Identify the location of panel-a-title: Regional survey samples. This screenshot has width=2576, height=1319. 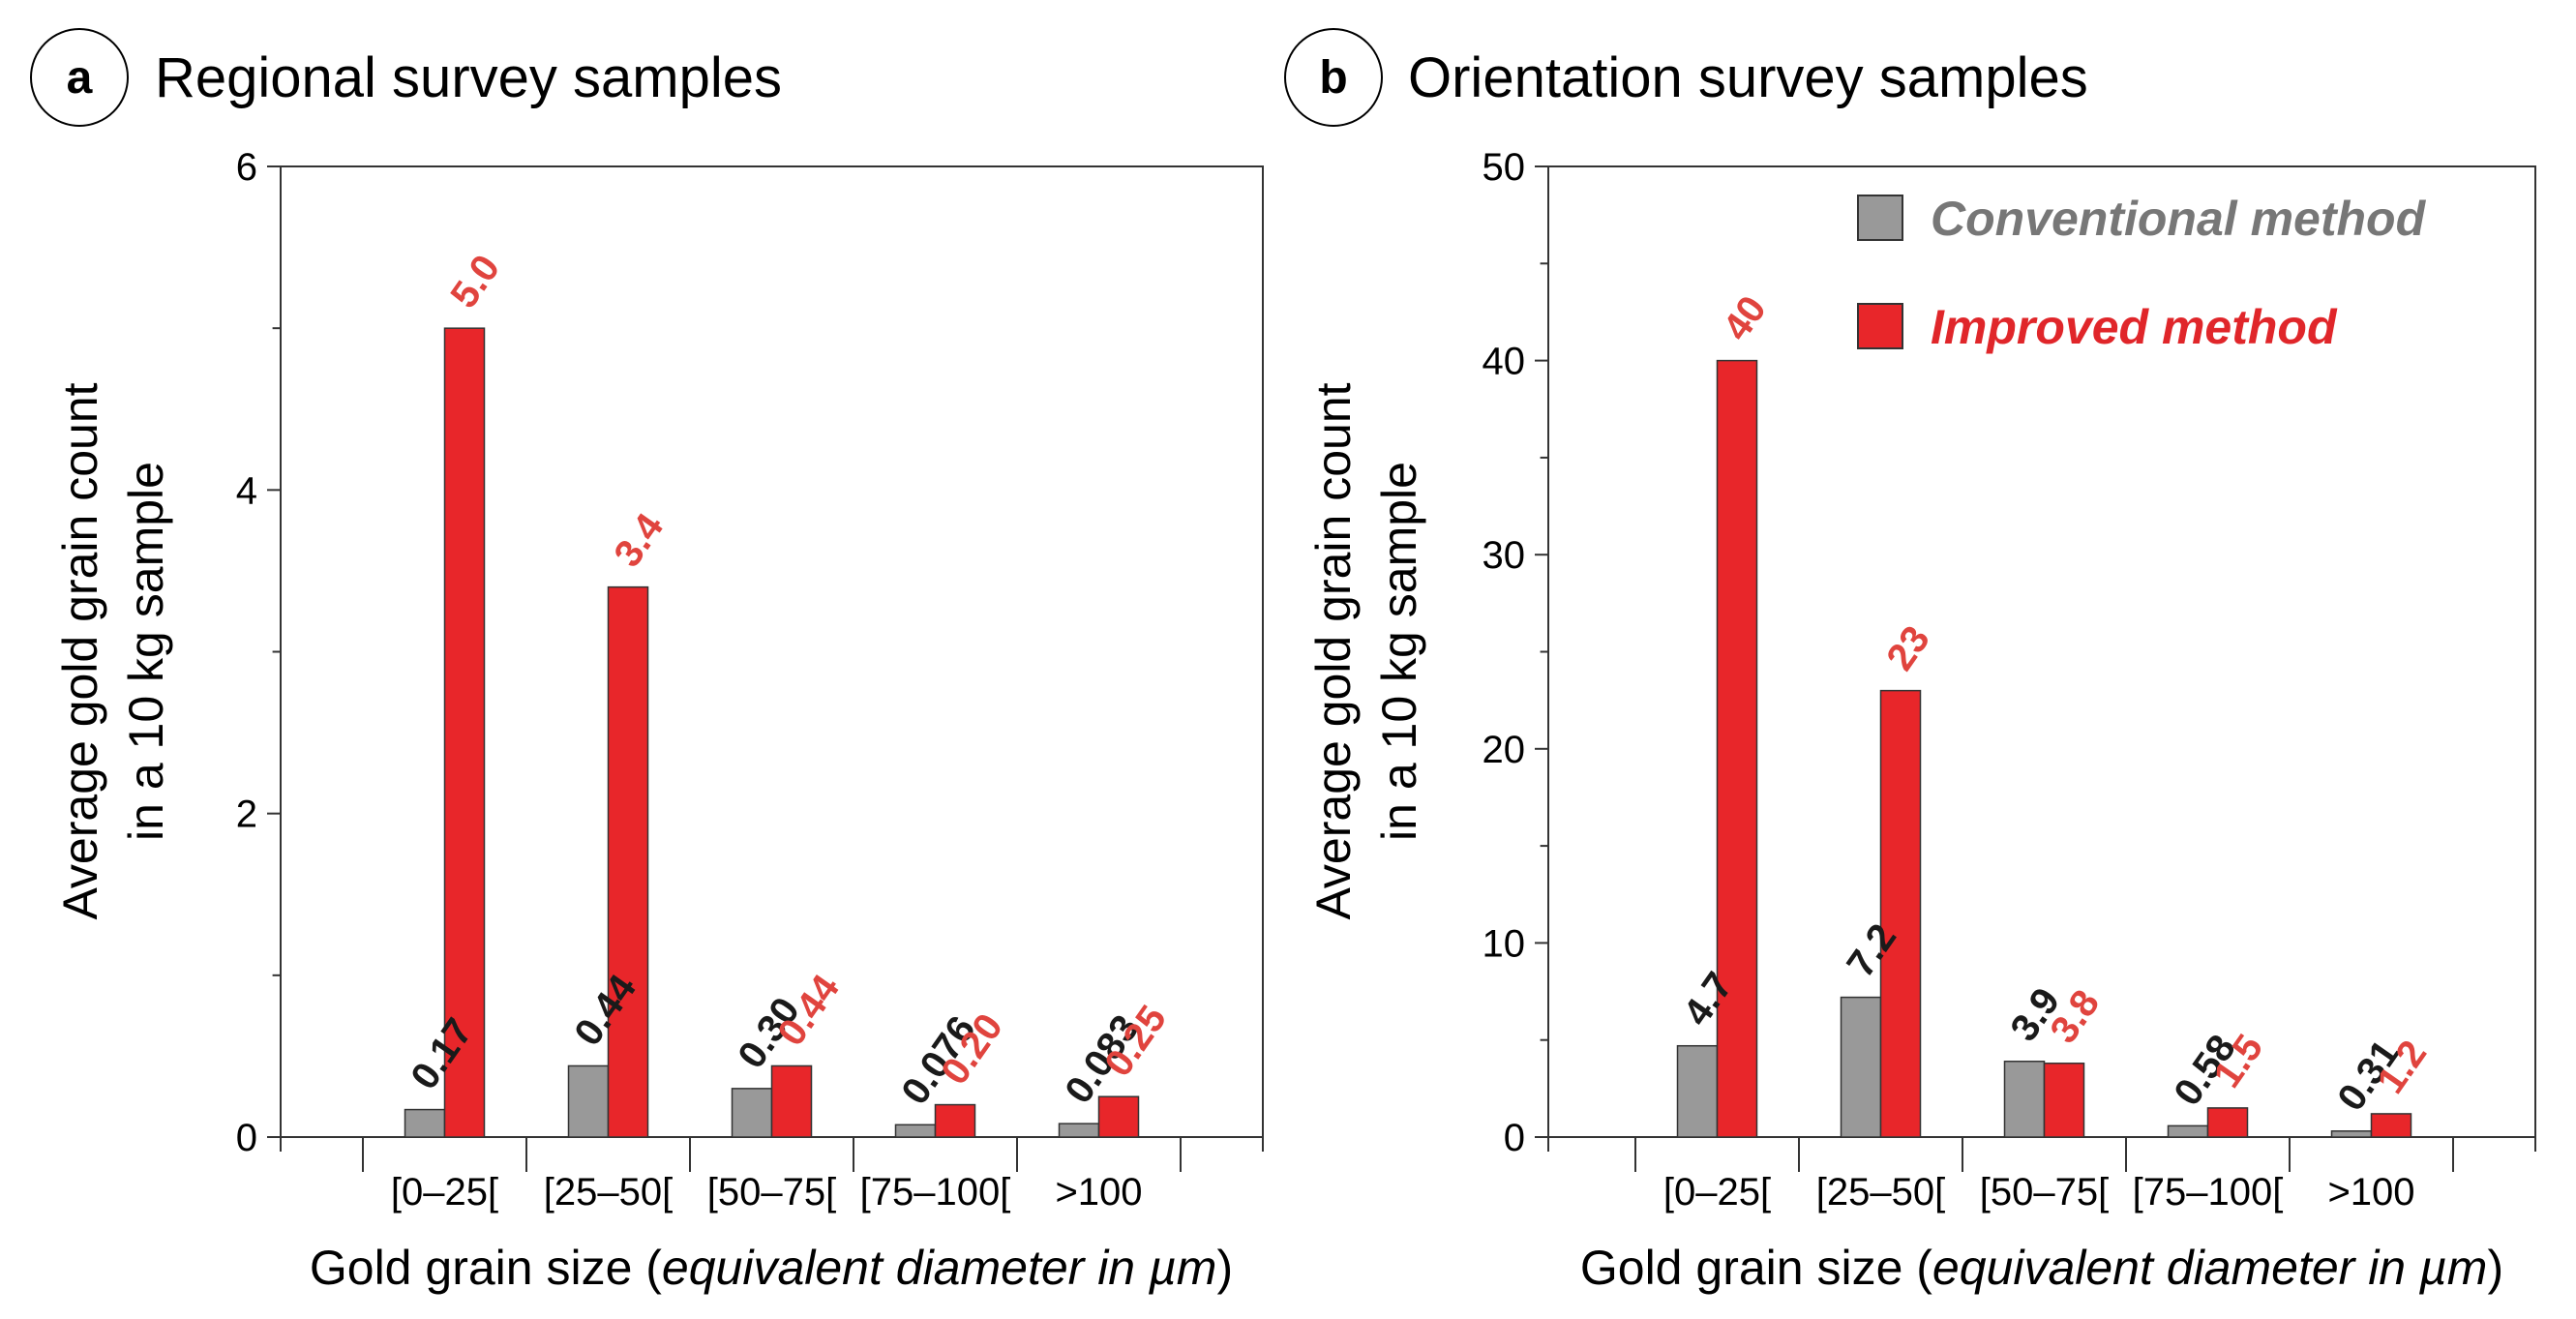
(468, 77).